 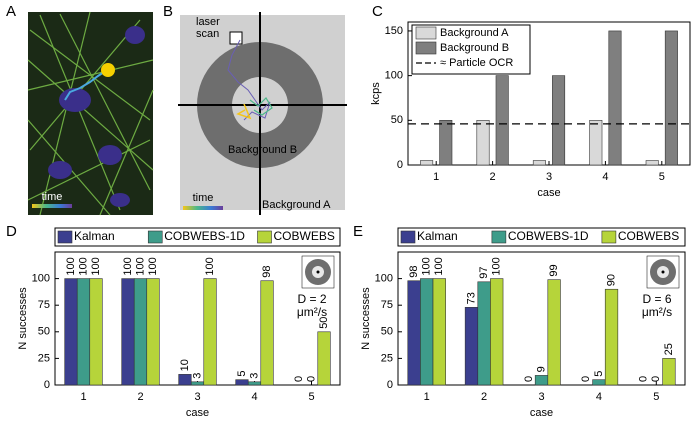 What do you see at coordinates (656, 397) in the screenshot?
I see `x-tick-label: 5` at bounding box center [656, 397].